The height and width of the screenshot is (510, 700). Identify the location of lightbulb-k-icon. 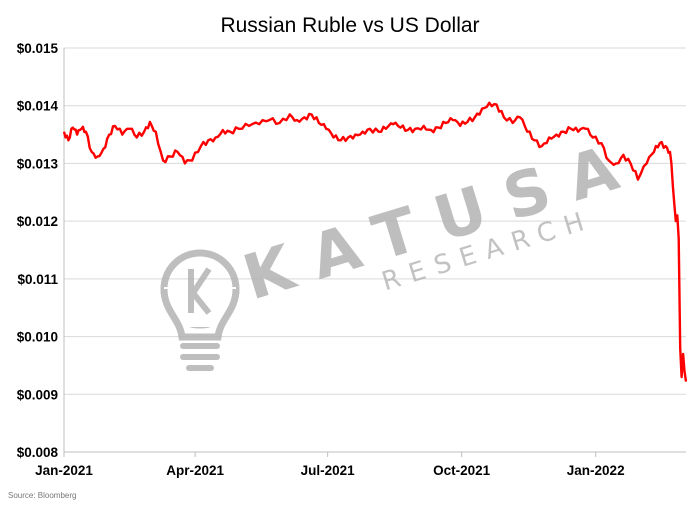
(200, 310).